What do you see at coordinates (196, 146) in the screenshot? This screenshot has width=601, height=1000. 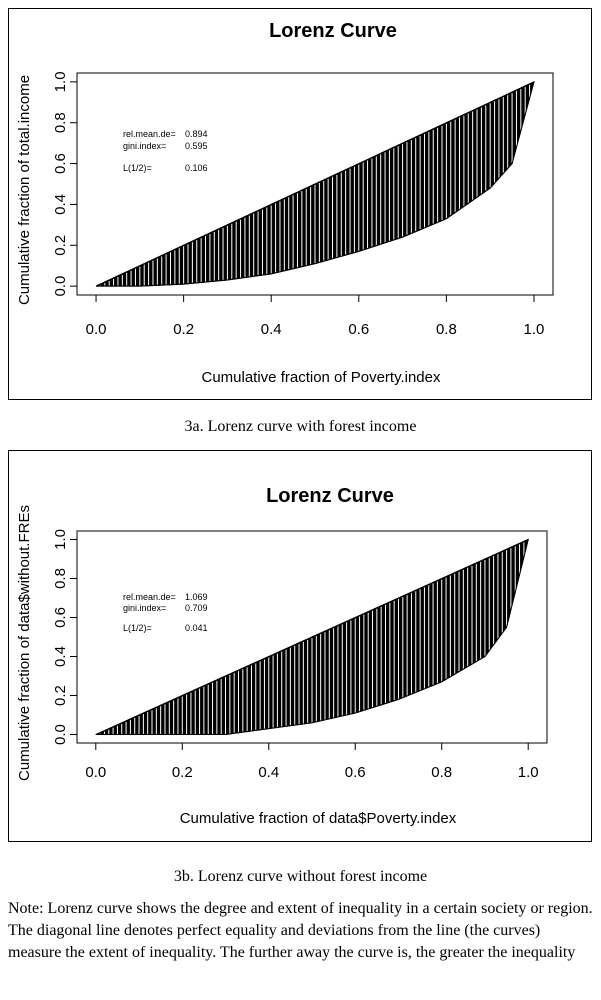 I see `annotation-value: 0.595` at bounding box center [196, 146].